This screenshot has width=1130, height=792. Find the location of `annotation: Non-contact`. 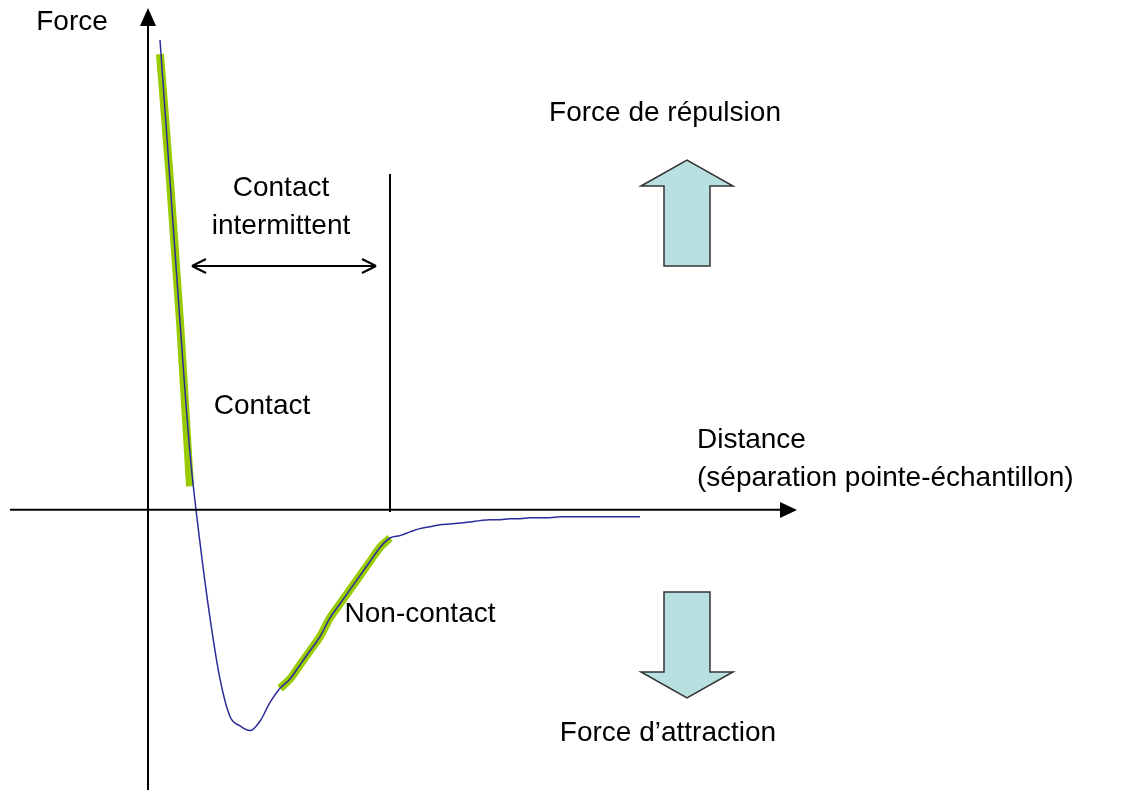

annotation: Non-contact is located at coordinates (420, 612).